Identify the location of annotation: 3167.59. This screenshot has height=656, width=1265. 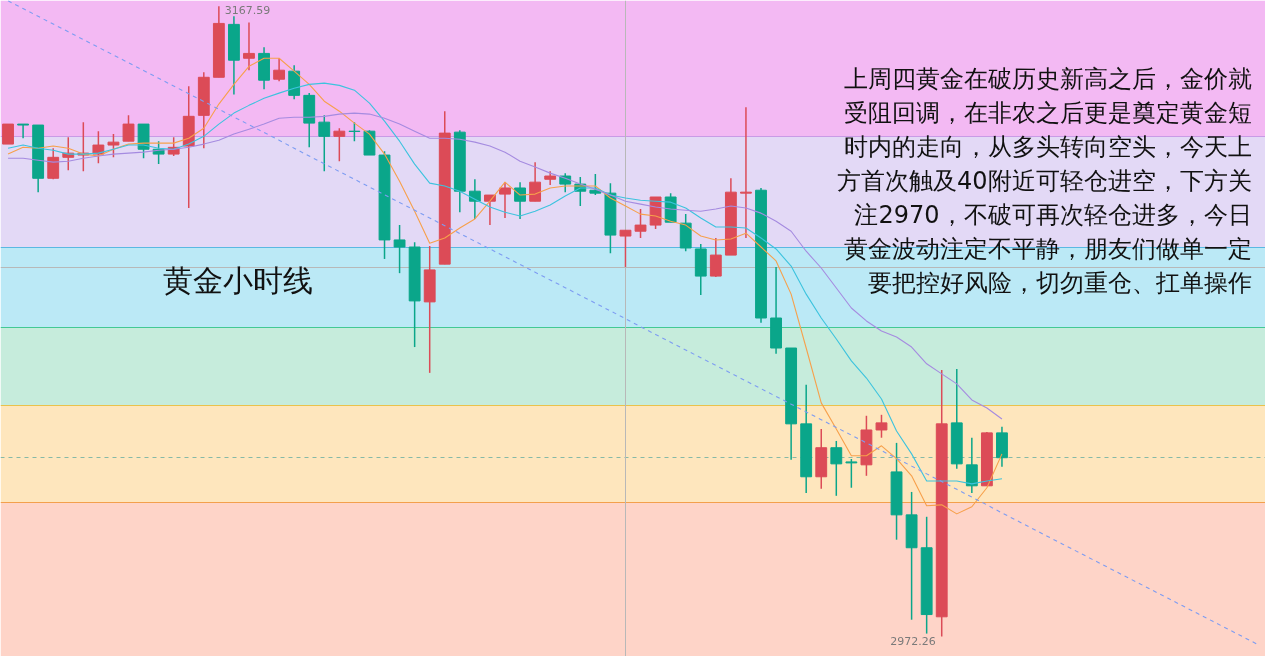
(247, 11).